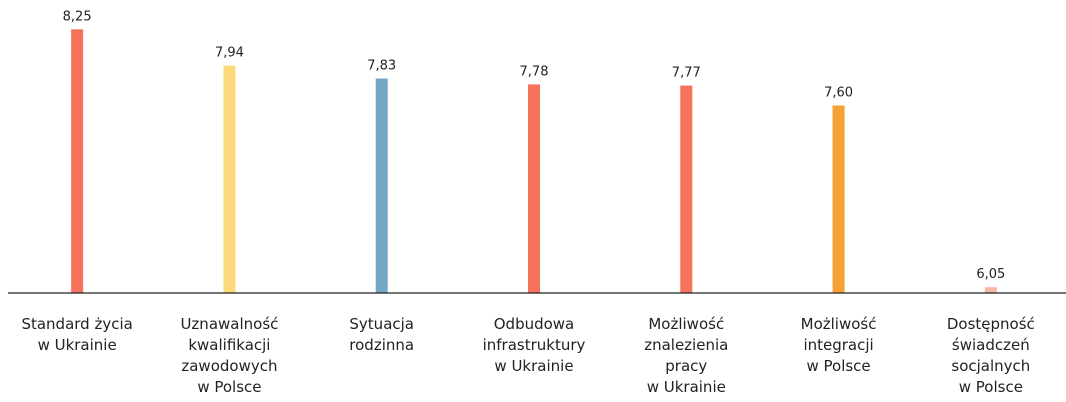 This screenshot has width=1066, height=402. I want to click on value-label: 7,94, so click(229, 53).